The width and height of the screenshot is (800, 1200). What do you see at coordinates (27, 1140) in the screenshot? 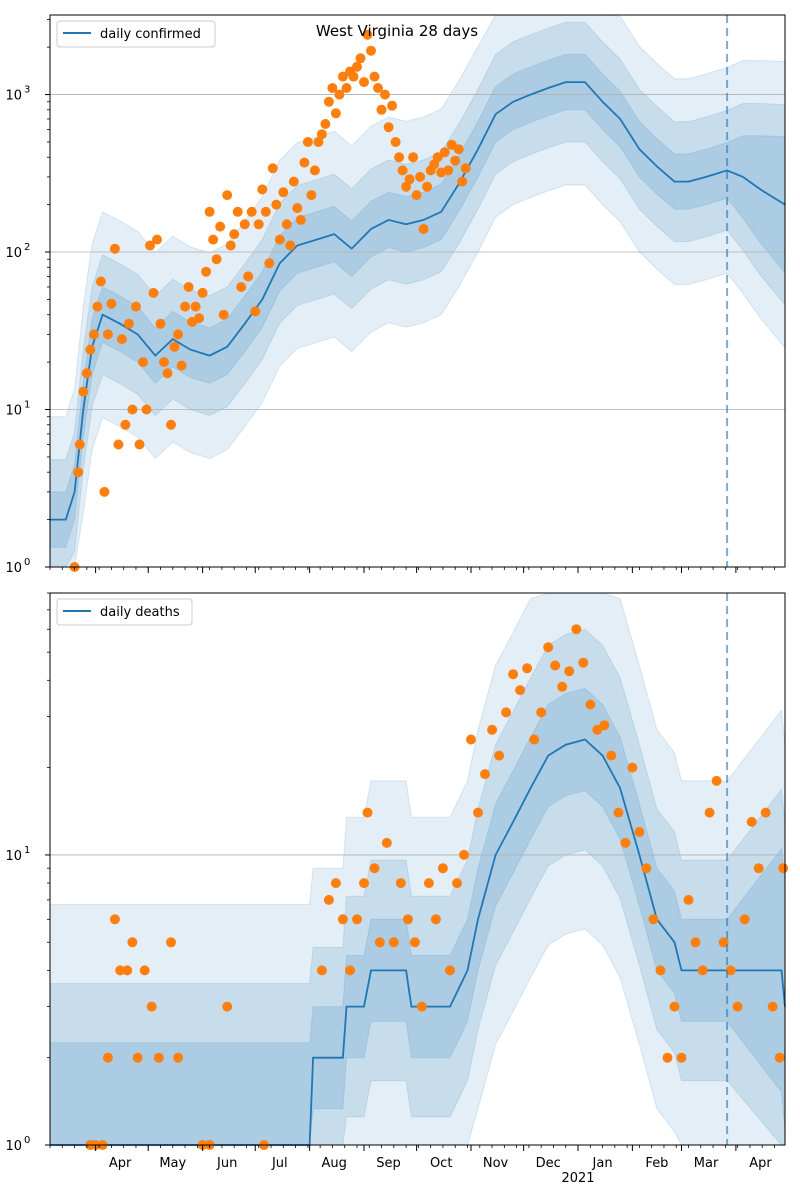
I see `y-tick-label-exponent: 0` at bounding box center [27, 1140].